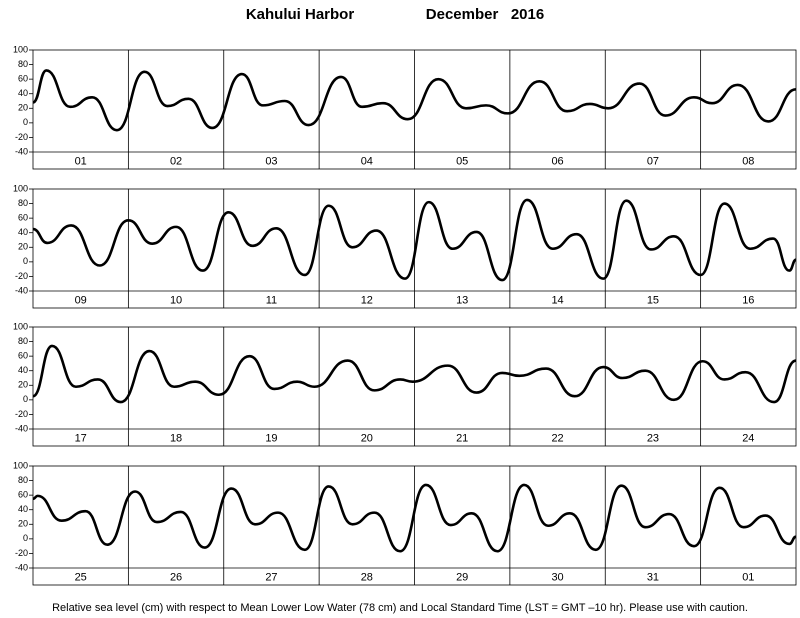  What do you see at coordinates (81, 300) in the screenshot?
I see `day-label: 09` at bounding box center [81, 300].